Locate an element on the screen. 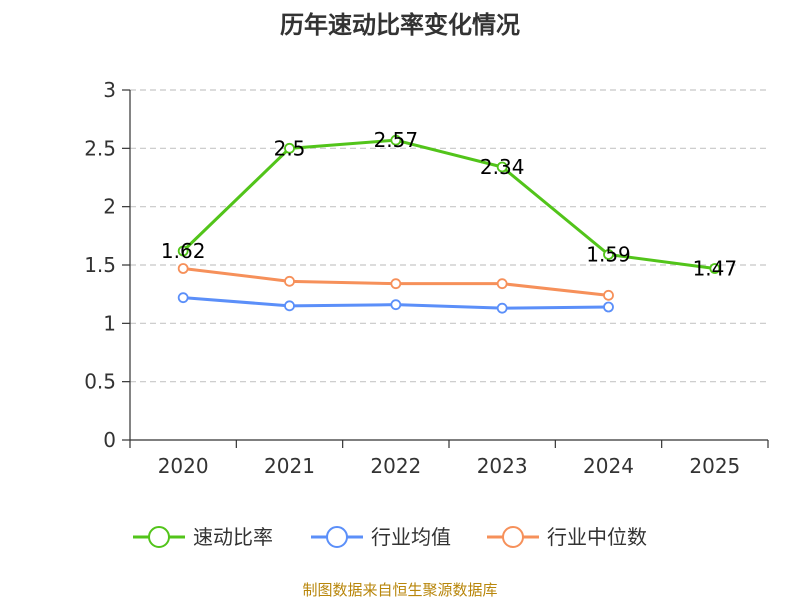  data-label: 2.57 is located at coordinates (396, 140).